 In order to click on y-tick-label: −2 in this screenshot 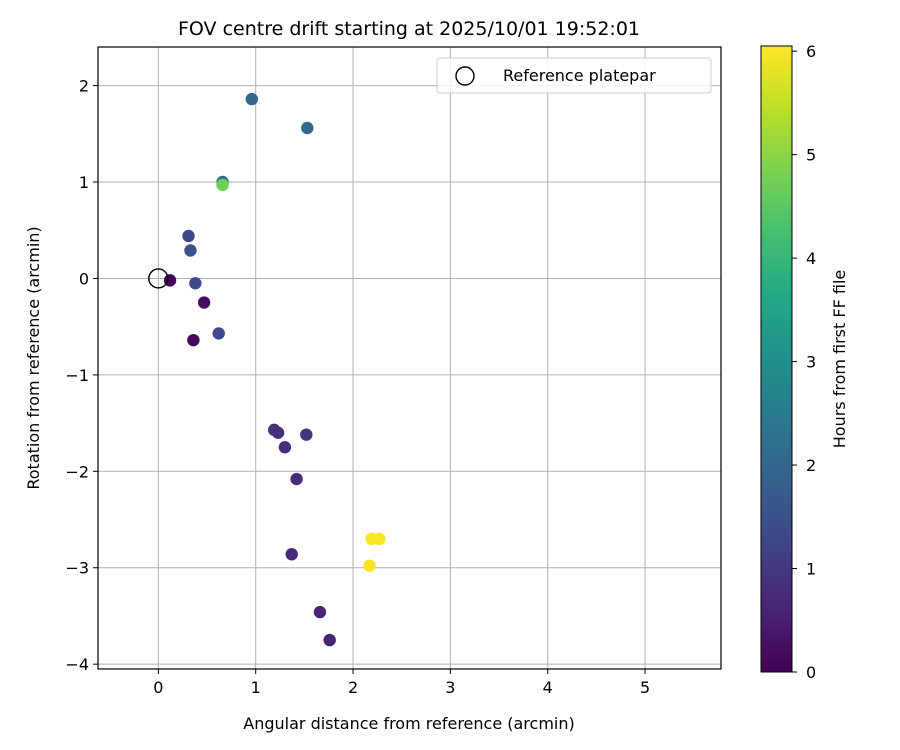, I will do `click(77, 471)`.